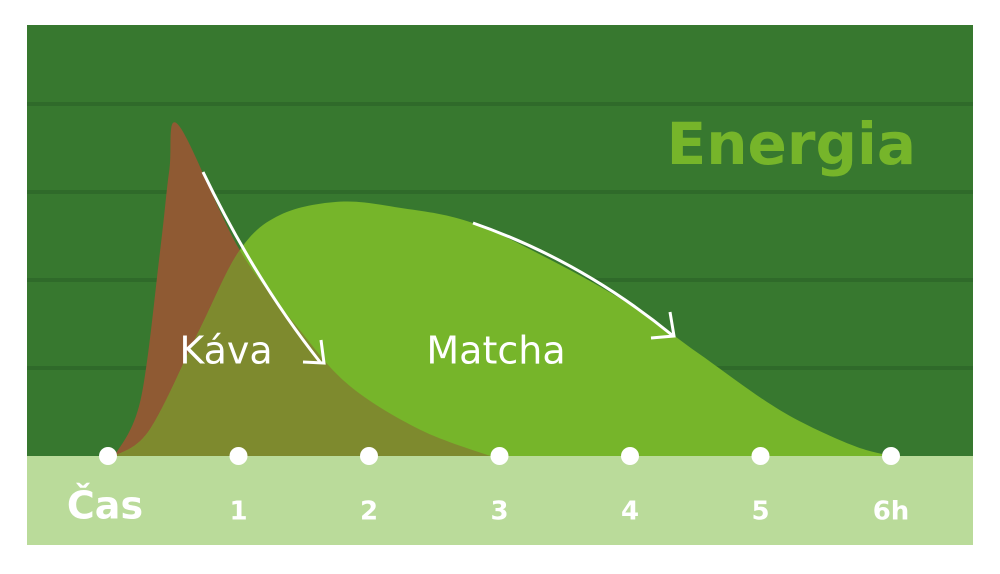  Describe the element at coordinates (238, 512) in the screenshot. I see `x-tick-label: 1` at that location.